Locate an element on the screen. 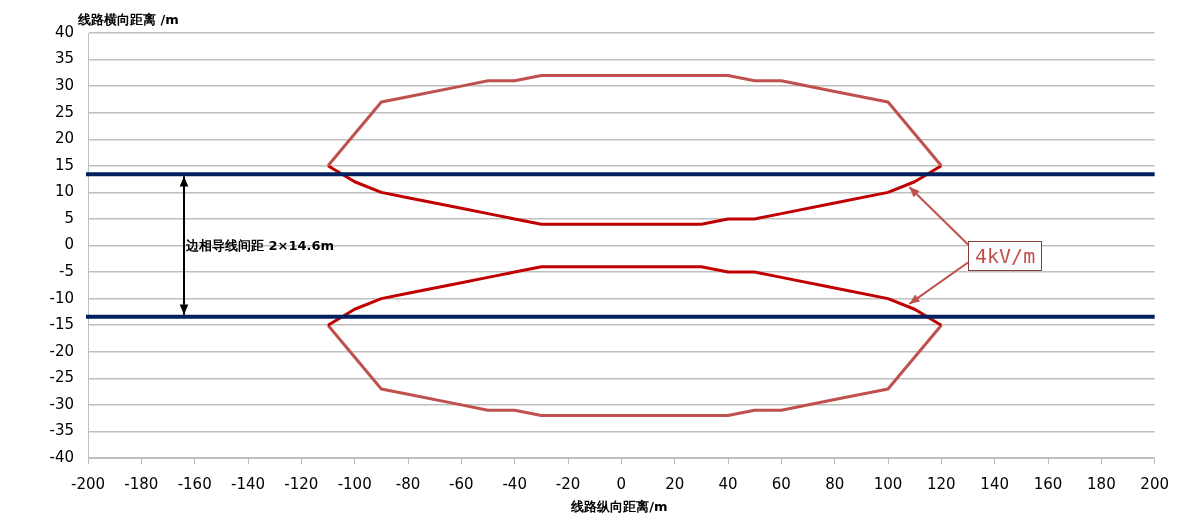 This screenshot has height=515, width=1181. y-tick-label: 0 is located at coordinates (69, 244).